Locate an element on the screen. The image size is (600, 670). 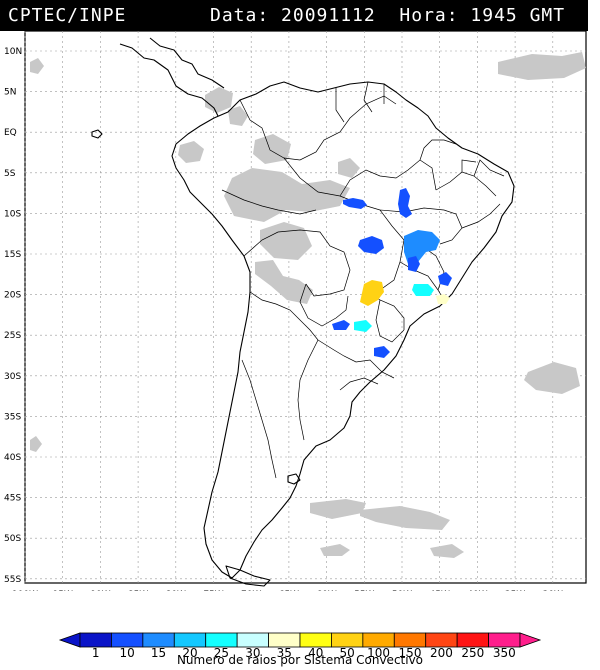
legend-label: 250 is located at coordinates (472, 653).